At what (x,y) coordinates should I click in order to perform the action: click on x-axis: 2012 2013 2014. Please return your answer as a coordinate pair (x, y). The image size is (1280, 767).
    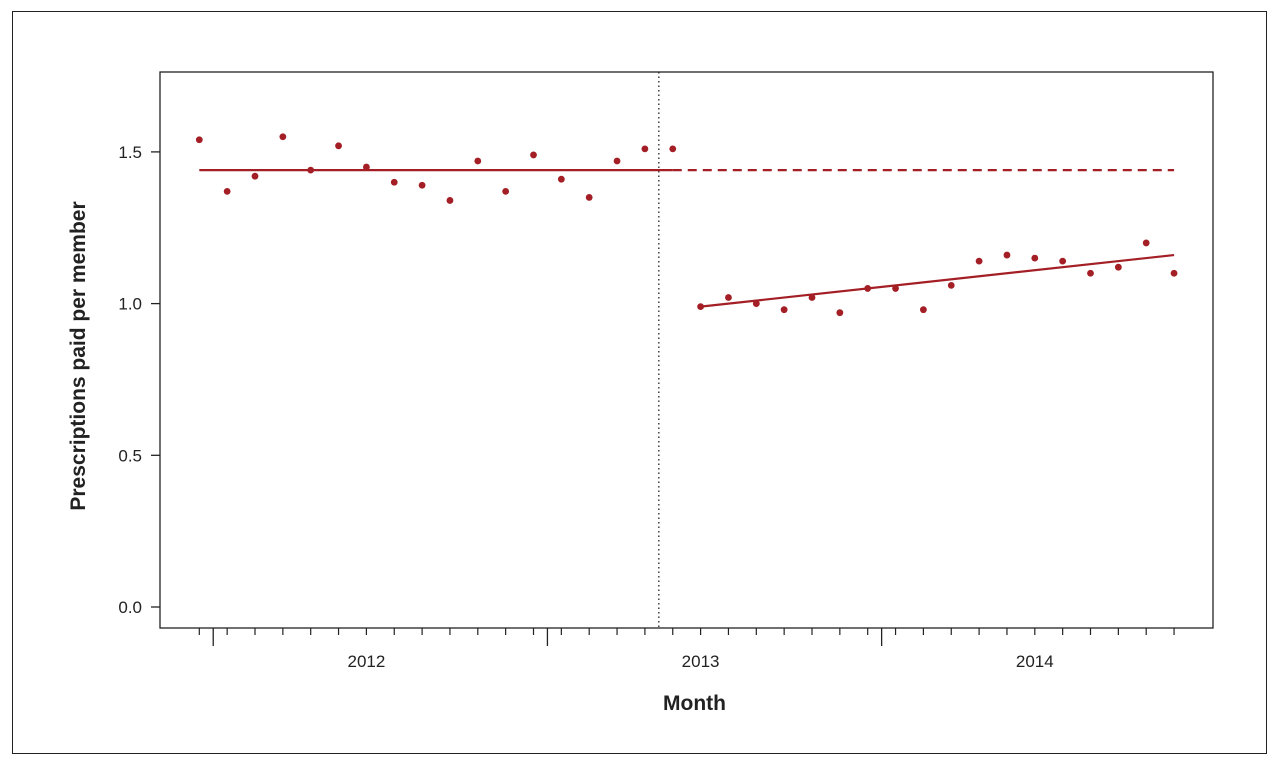
    Looking at the image, I should click on (686, 649).